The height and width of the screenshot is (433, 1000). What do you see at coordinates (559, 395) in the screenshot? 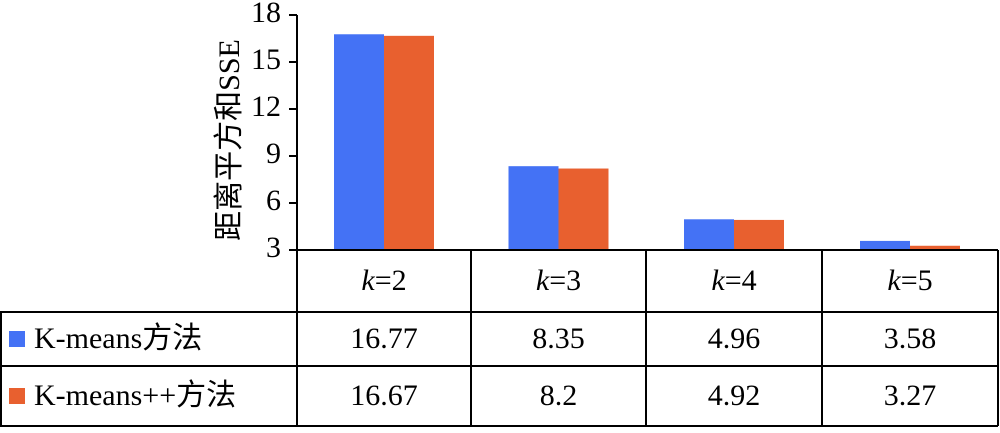
I see `data-label: 8.2` at bounding box center [559, 395].